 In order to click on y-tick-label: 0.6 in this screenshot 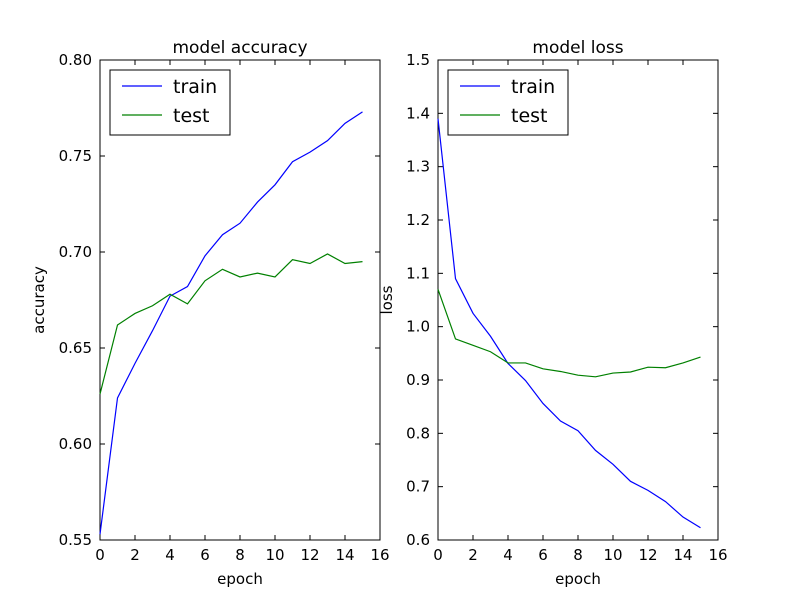, I will do `click(418, 540)`.